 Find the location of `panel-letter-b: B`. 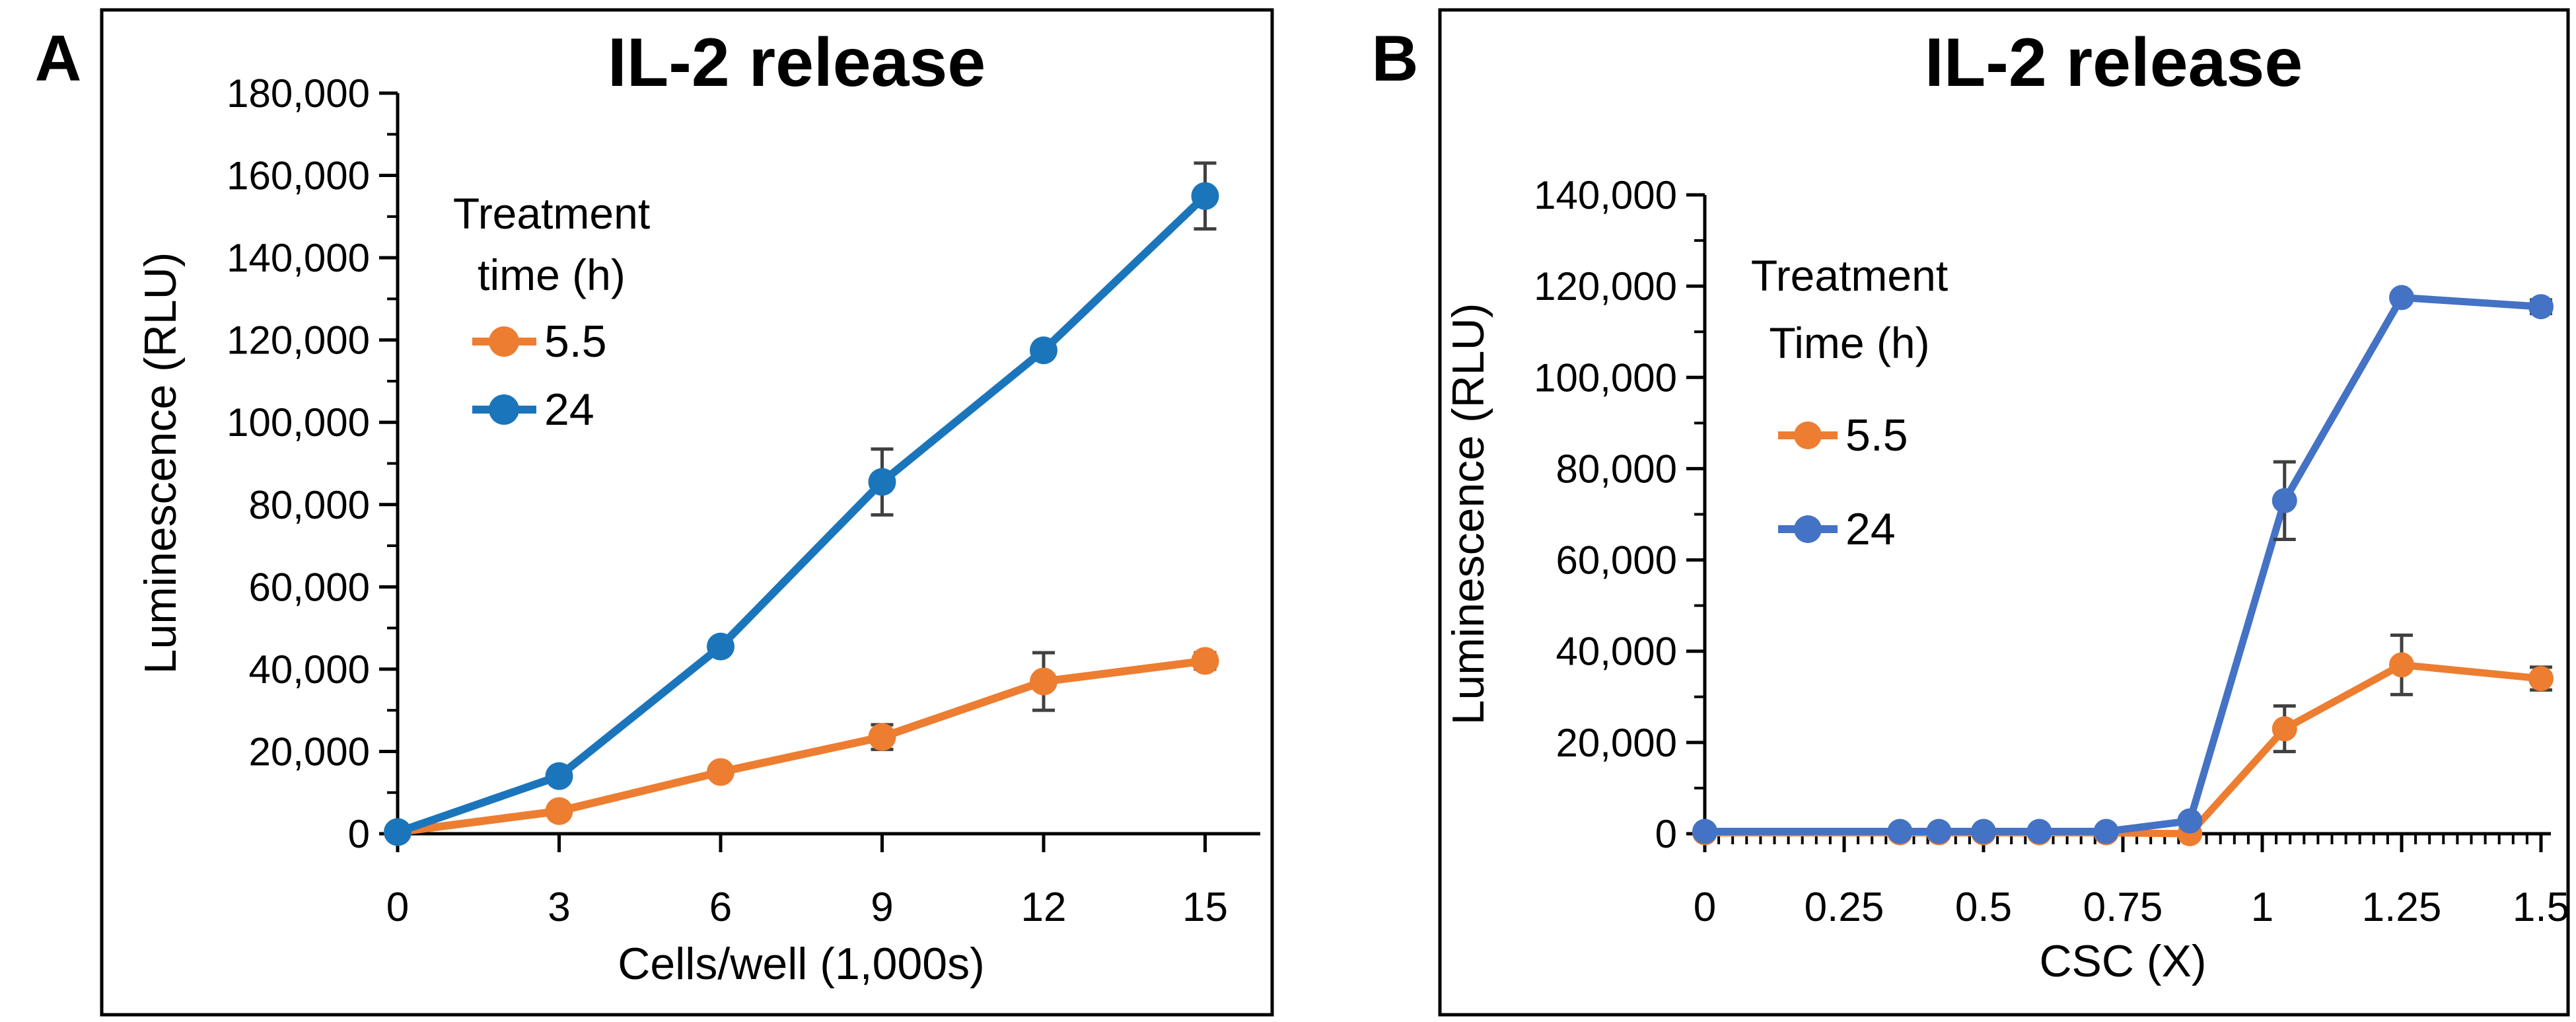

panel-letter-b: B is located at coordinates (1396, 58).